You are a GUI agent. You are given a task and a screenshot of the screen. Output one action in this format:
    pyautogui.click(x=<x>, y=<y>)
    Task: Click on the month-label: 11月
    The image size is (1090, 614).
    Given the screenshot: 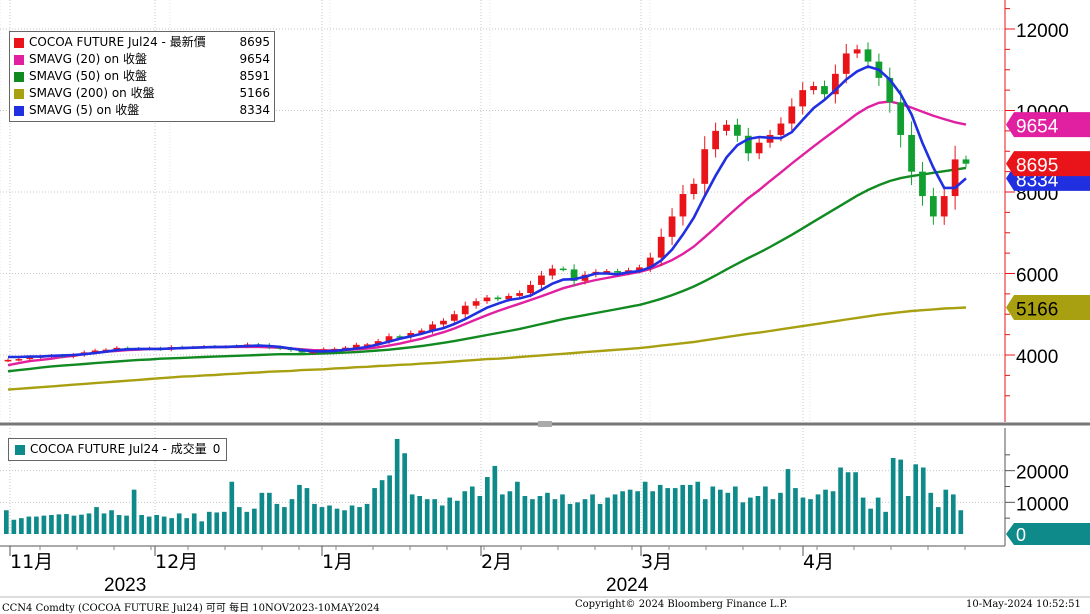 What is the action you would take?
    pyautogui.click(x=31, y=562)
    